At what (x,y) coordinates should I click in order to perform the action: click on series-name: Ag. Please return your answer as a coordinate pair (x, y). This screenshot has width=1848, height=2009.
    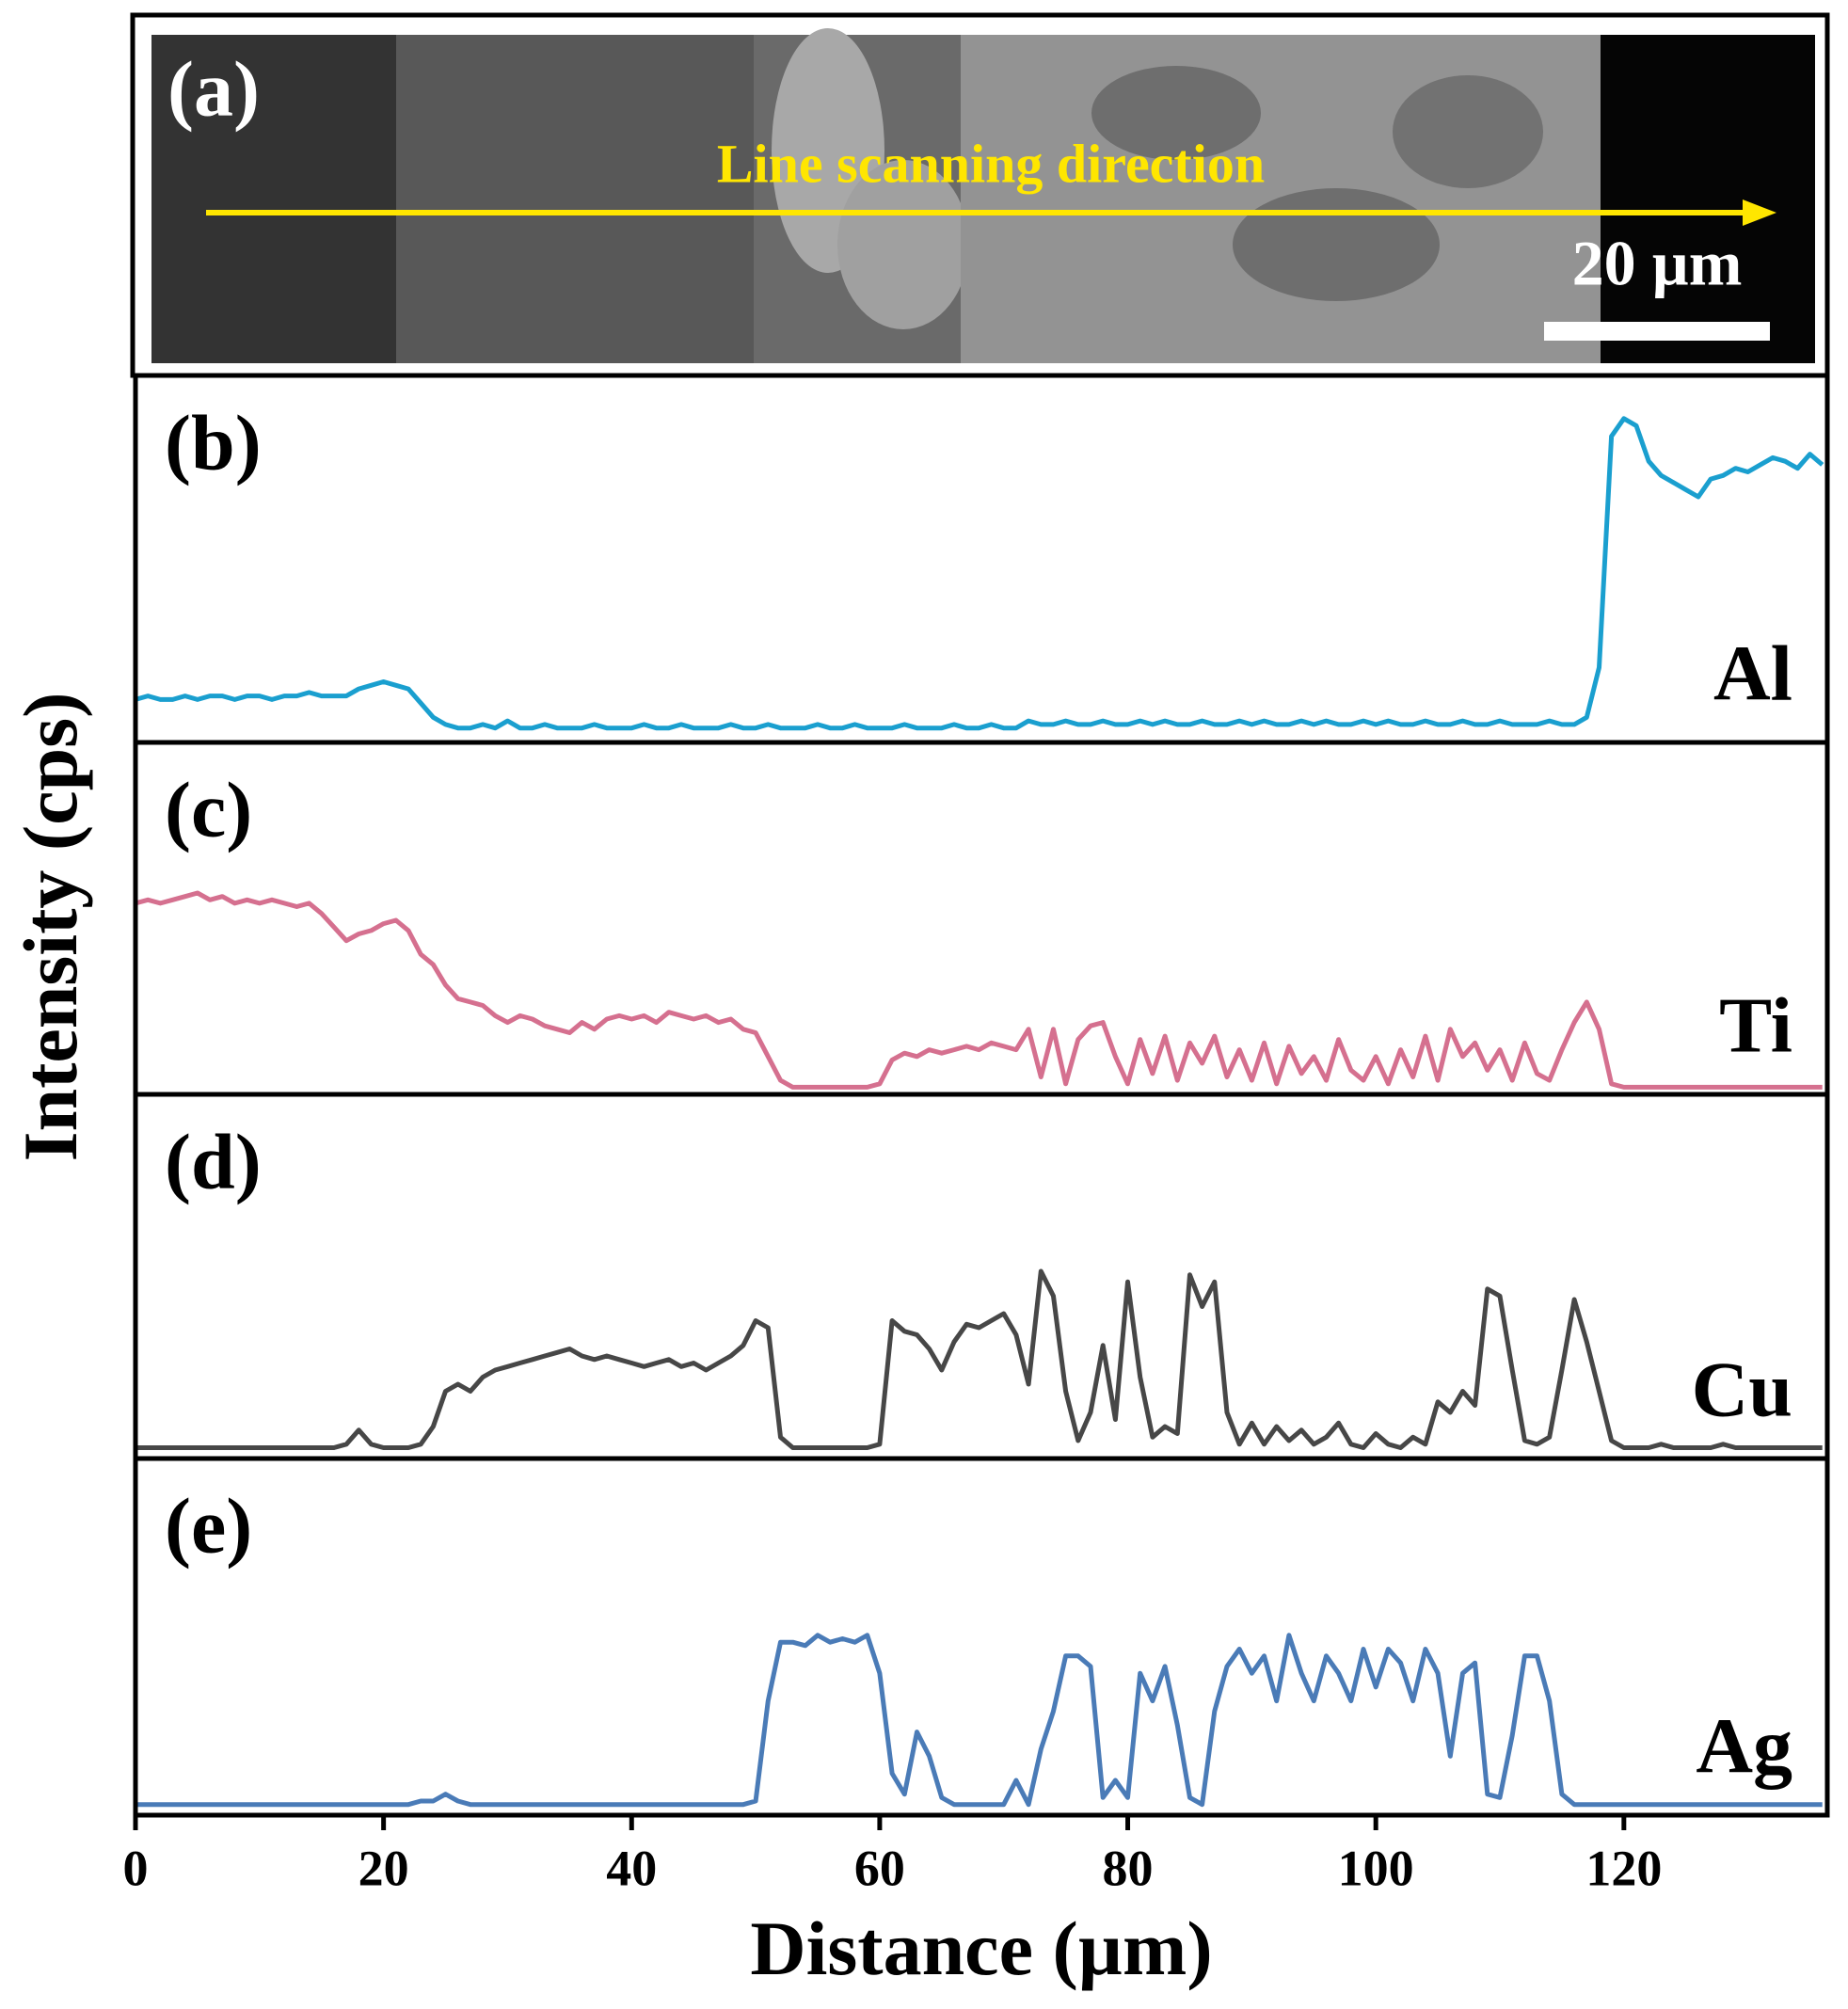
    Looking at the image, I should click on (1744, 1746).